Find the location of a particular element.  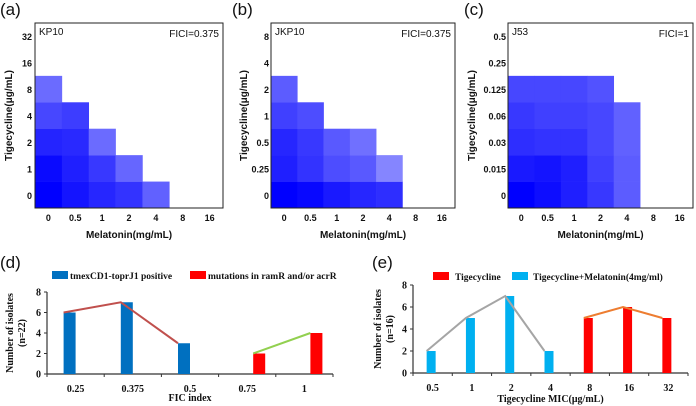

x-tick-label: 2 is located at coordinates (362, 218).